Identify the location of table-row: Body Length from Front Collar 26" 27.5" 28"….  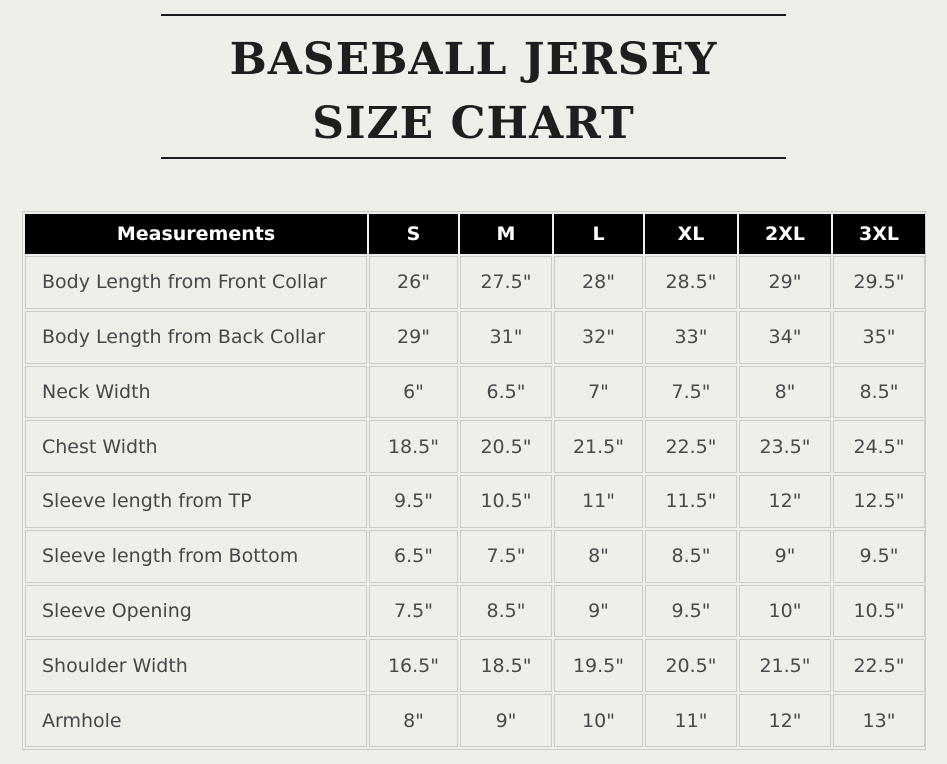
(475, 282).